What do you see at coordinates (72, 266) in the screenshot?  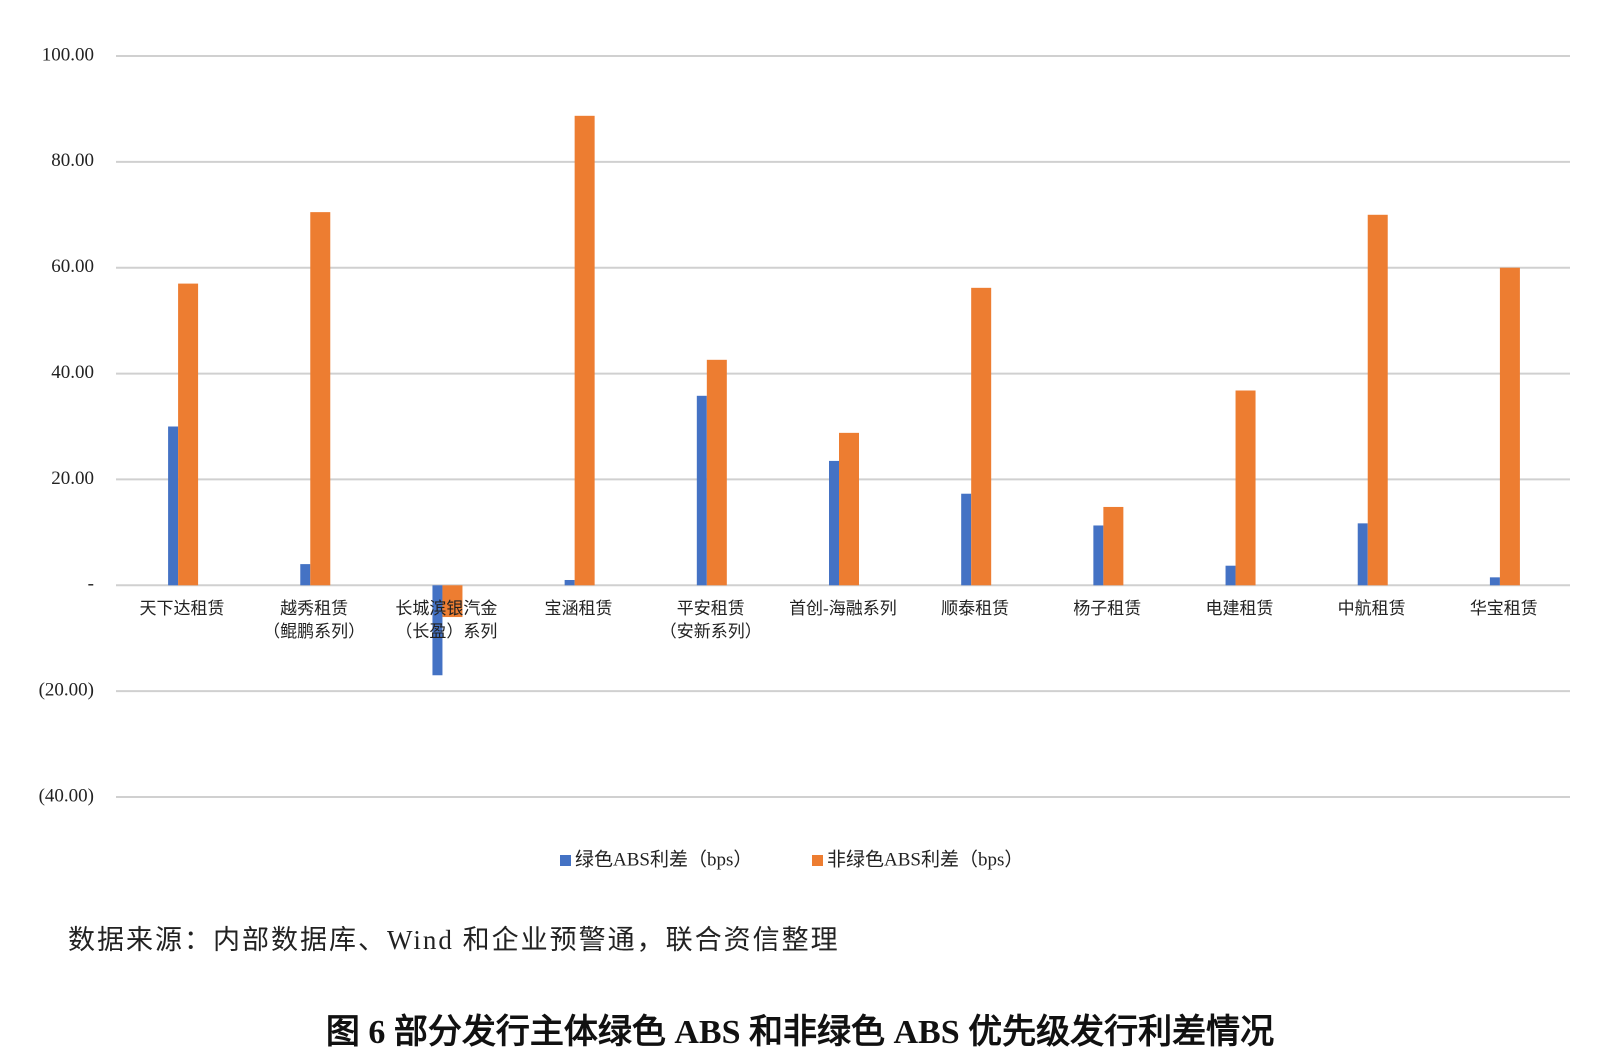 I see `y-tick-label: 60.00` at bounding box center [72, 266].